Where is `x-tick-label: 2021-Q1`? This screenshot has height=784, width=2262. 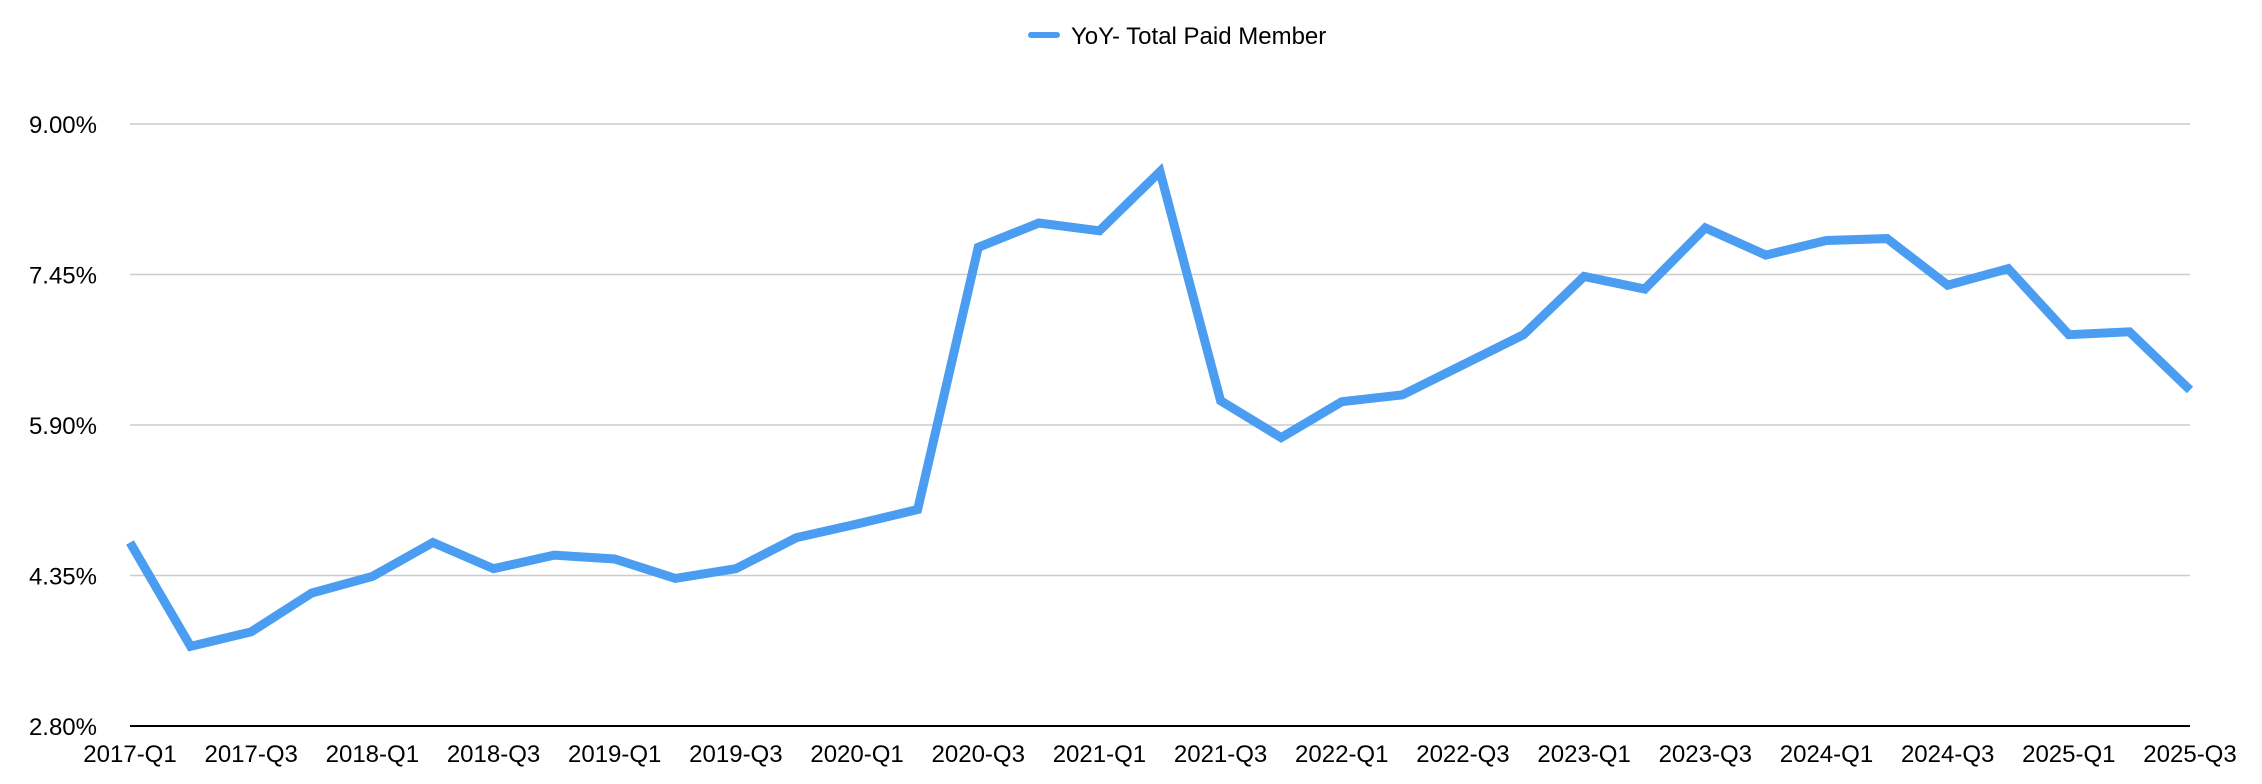 x-tick-label: 2021-Q1 is located at coordinates (1099, 754).